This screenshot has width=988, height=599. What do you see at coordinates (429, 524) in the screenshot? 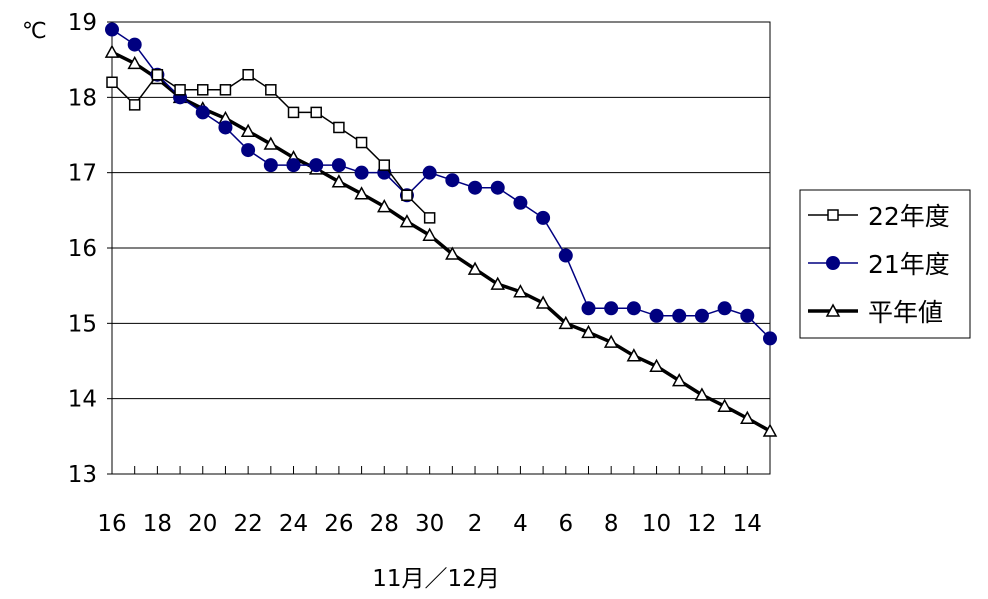
I see `x-tick-label: 30` at bounding box center [429, 524].